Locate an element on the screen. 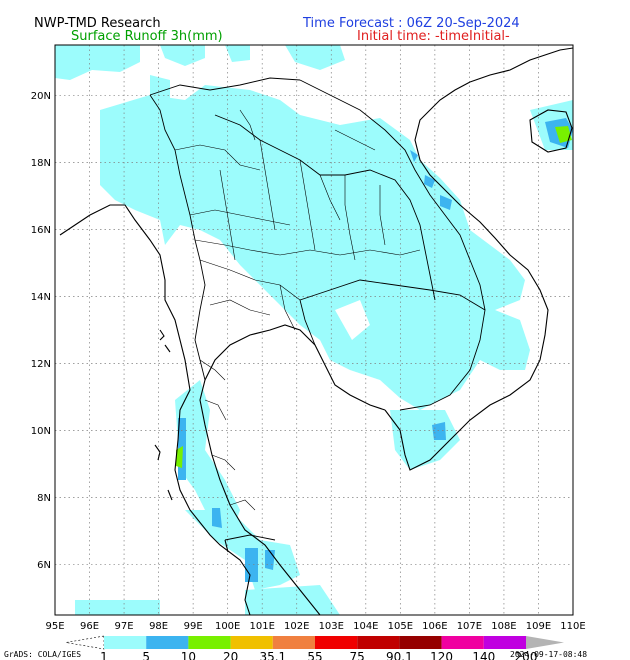  lat-tick-label: 10N is located at coordinates (41, 431).